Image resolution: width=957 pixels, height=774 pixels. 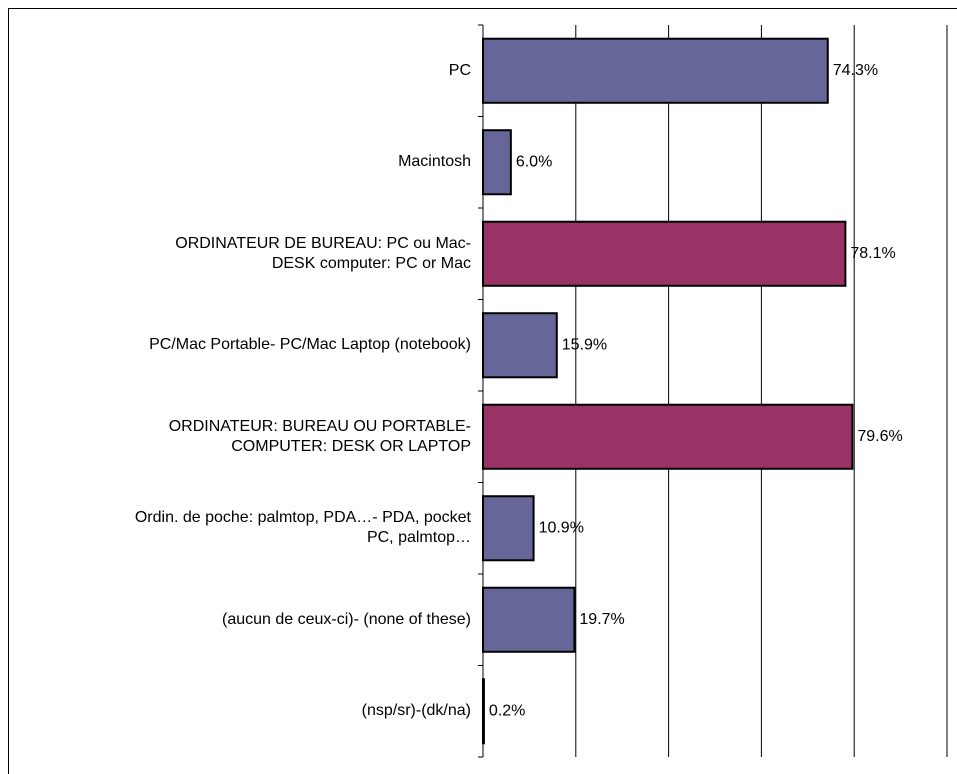 I want to click on category-label-box: Macintosh, so click(x=434, y=162).